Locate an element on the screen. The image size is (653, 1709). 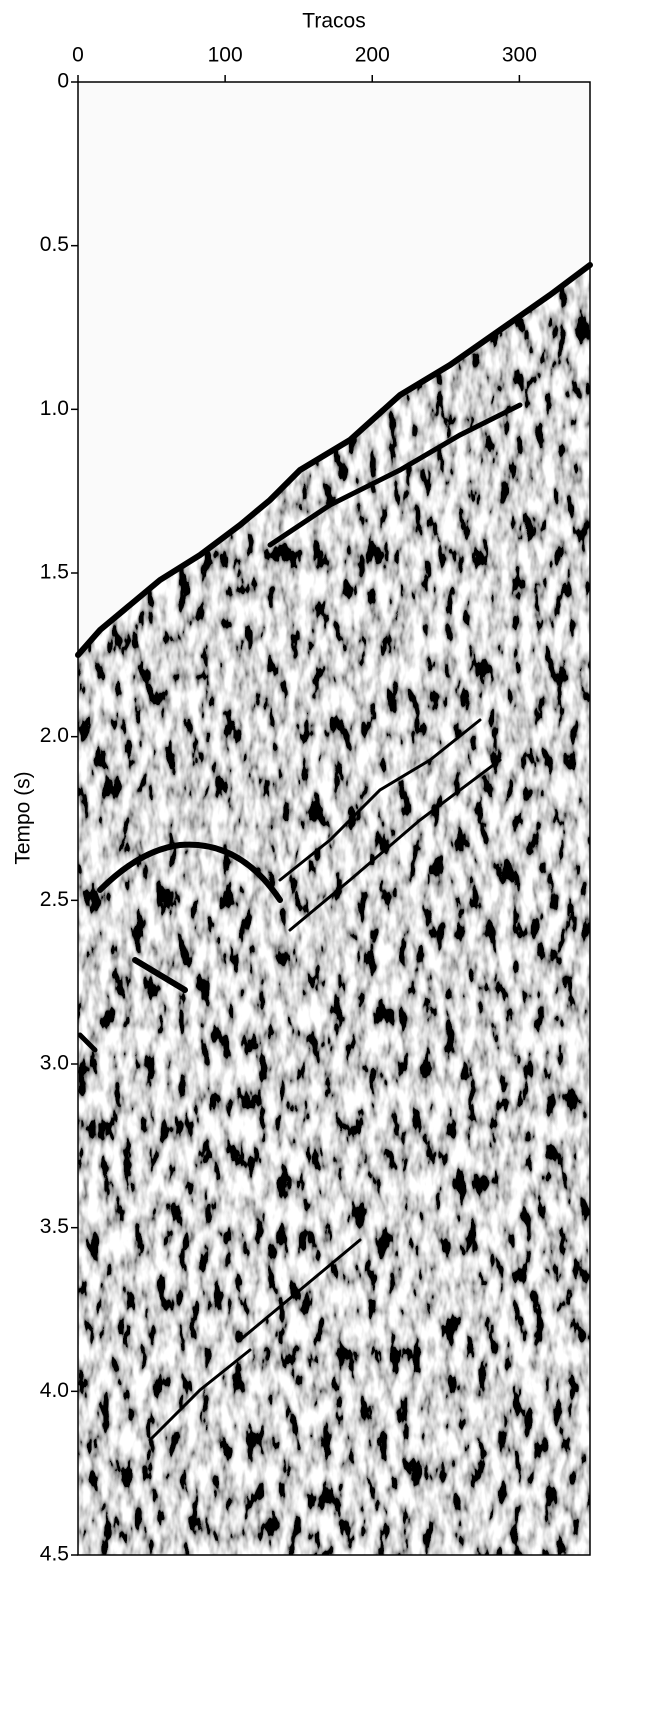
y-tick-label: 1.0 is located at coordinates (54, 408).